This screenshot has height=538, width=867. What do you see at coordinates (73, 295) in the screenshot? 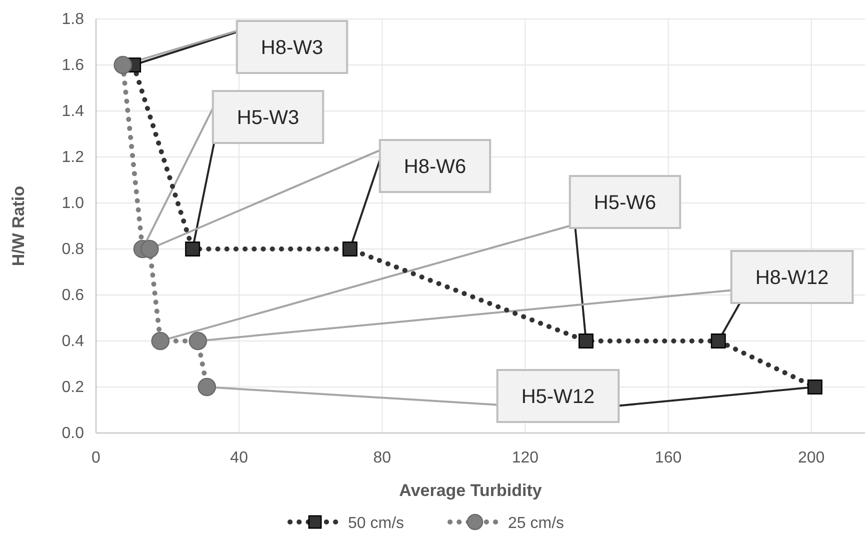
I see `y-tick-label: 0.6` at bounding box center [73, 295].